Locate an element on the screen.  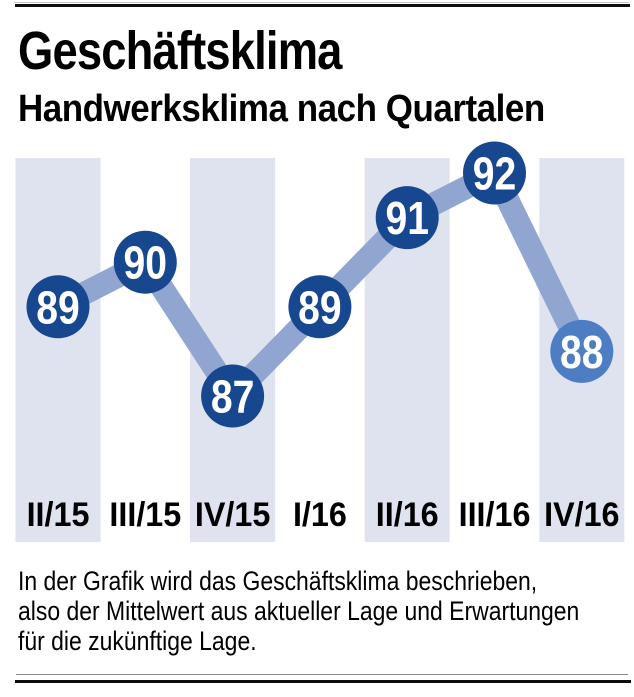
description-line-3: für die zukünftige Lage. is located at coordinates (137, 641).